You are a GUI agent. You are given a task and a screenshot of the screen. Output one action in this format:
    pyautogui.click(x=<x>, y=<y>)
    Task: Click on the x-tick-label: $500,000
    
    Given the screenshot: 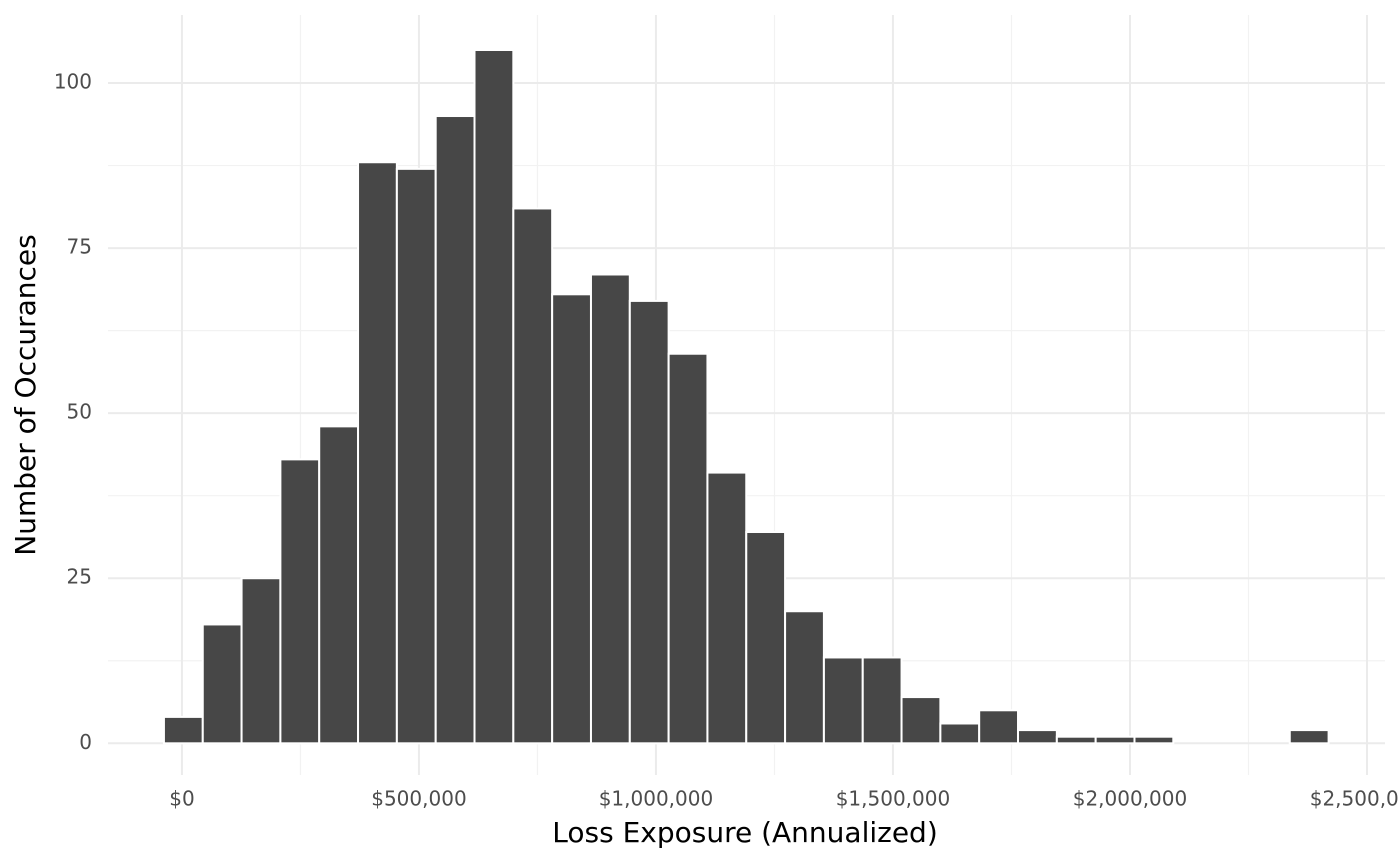 What is the action you would take?
    pyautogui.click(x=418, y=799)
    